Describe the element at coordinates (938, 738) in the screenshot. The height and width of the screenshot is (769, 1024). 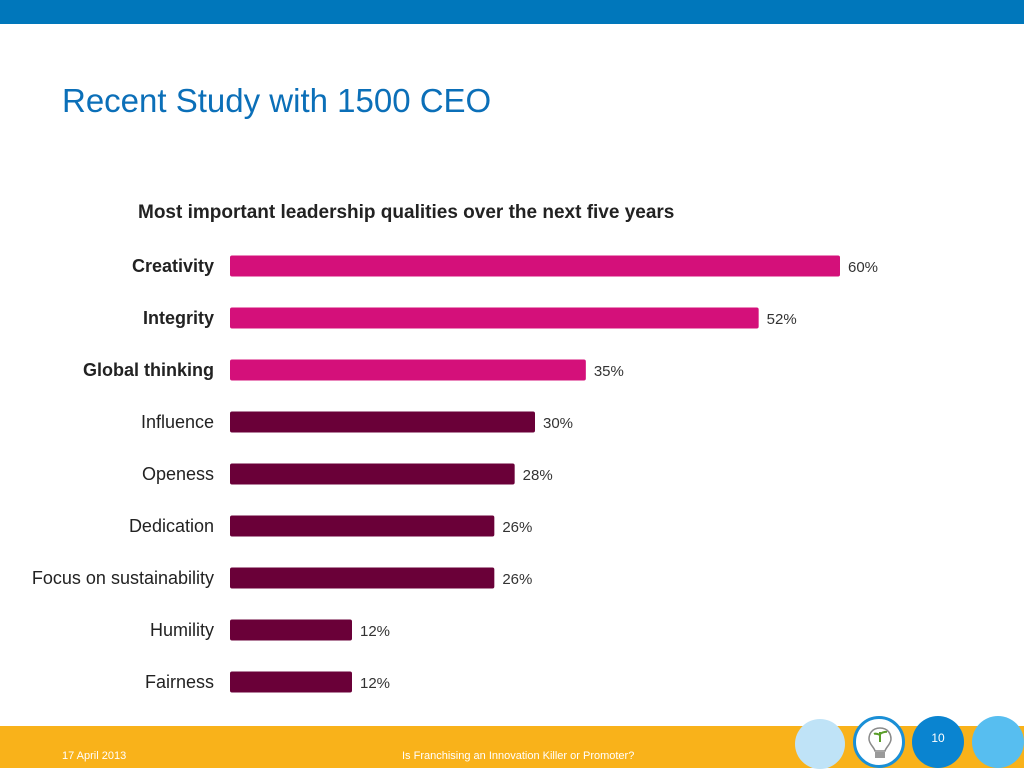
I see `page-number: 10` at that location.